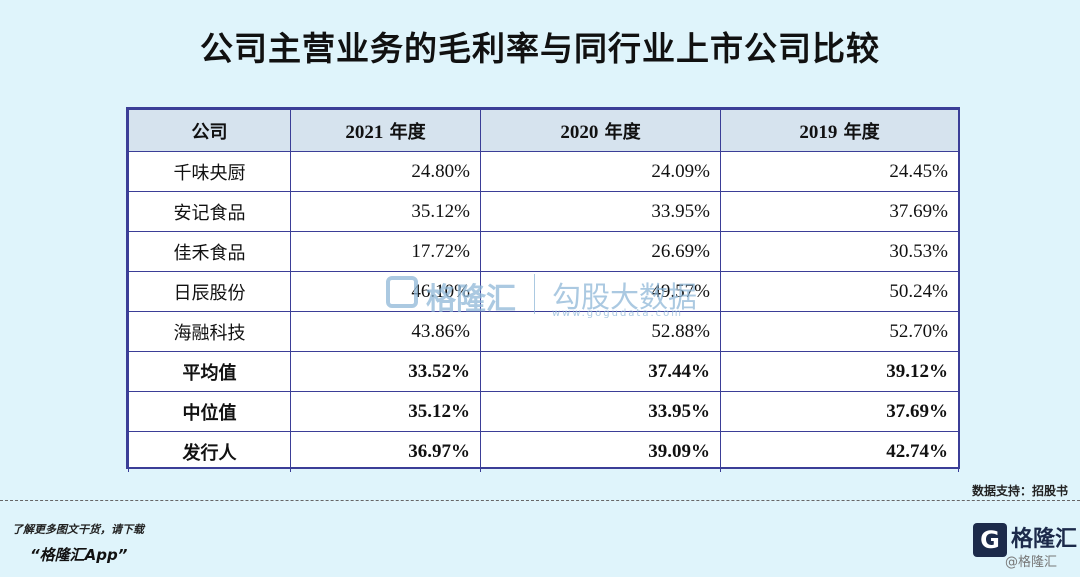  What do you see at coordinates (839, 371) in the screenshot?
I see `cell-2019: 39.12%` at bounding box center [839, 371].